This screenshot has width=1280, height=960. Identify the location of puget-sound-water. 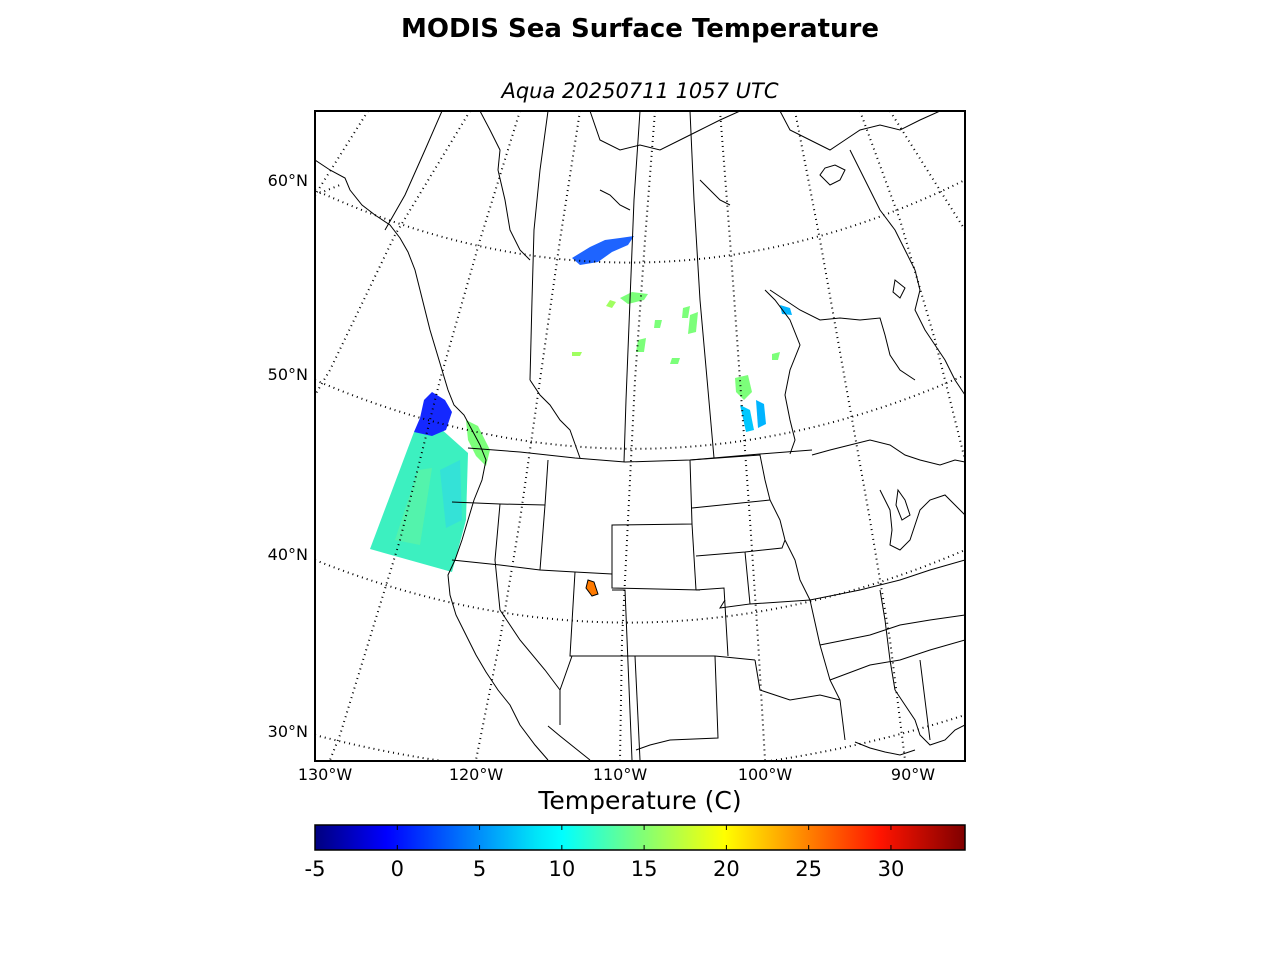
(478, 443).